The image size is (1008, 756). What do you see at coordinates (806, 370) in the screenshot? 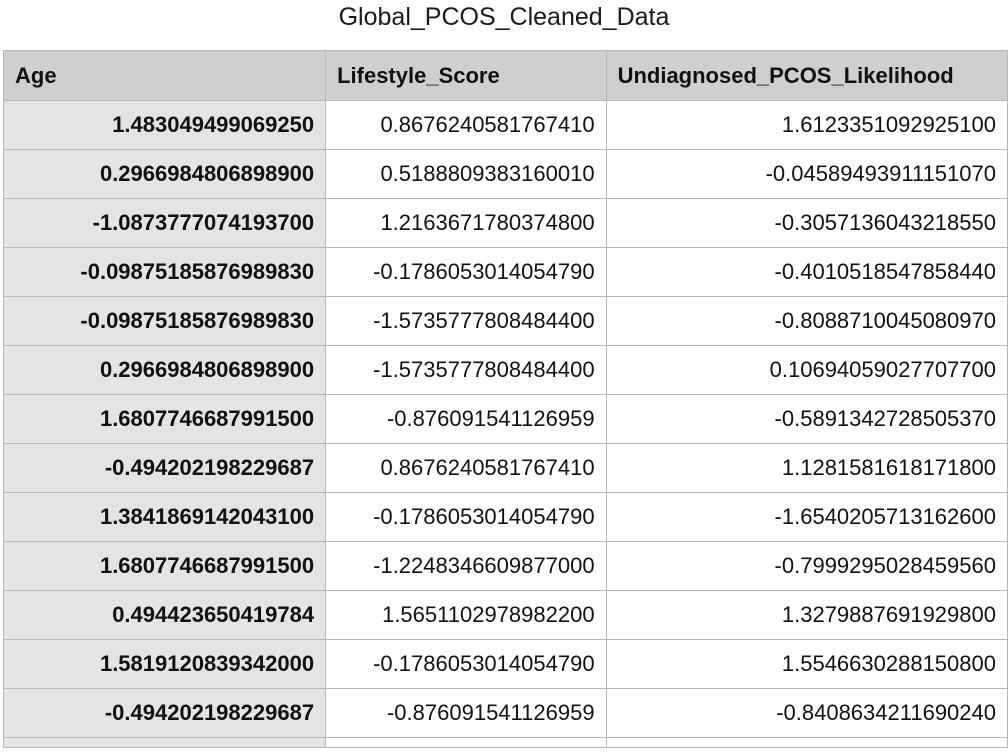
I see `cell-undiagnosed-pcos-likelihood: 0.10694059027707700` at bounding box center [806, 370].